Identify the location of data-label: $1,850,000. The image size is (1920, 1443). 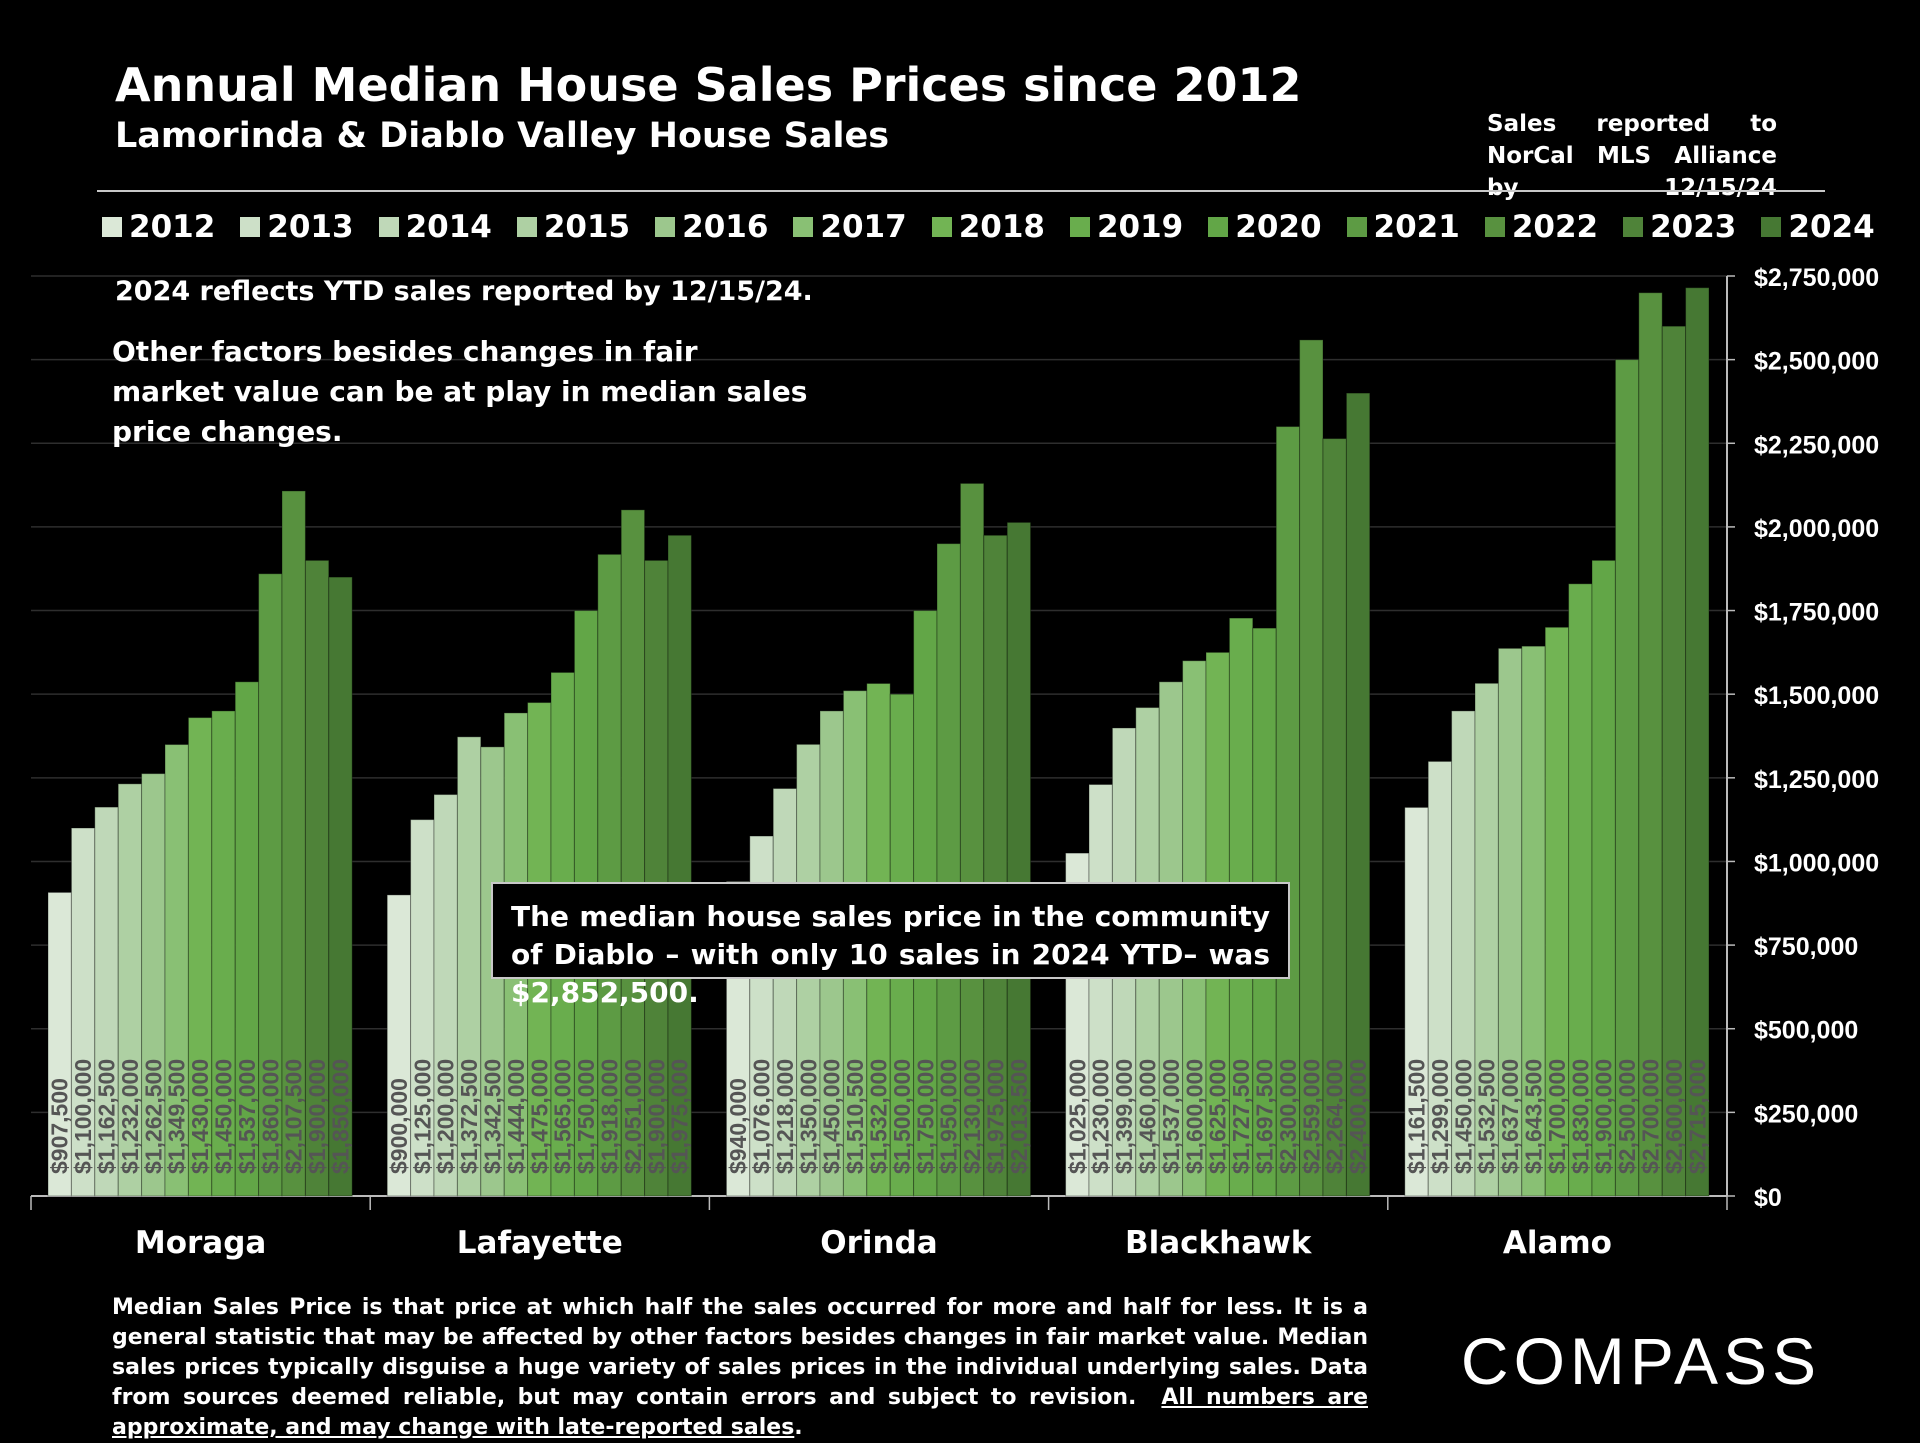
(341, 1116).